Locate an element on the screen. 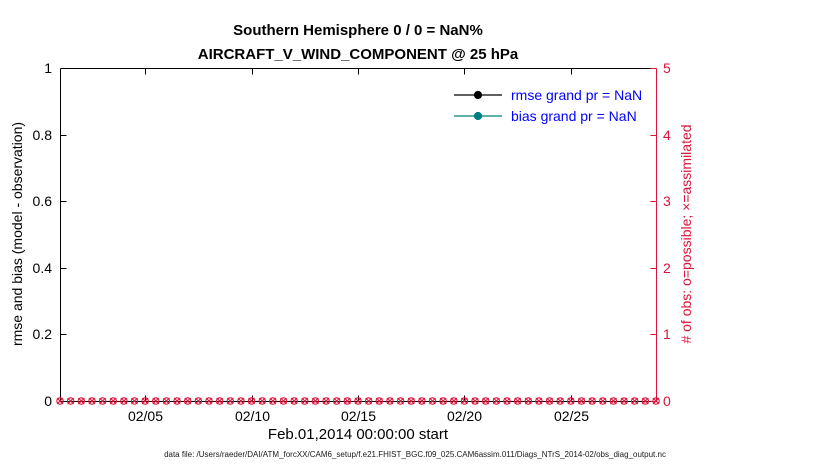 The image size is (830, 470). right-y-axis-label: # of obs: o=possible; ×=assimilated is located at coordinates (686, 234).